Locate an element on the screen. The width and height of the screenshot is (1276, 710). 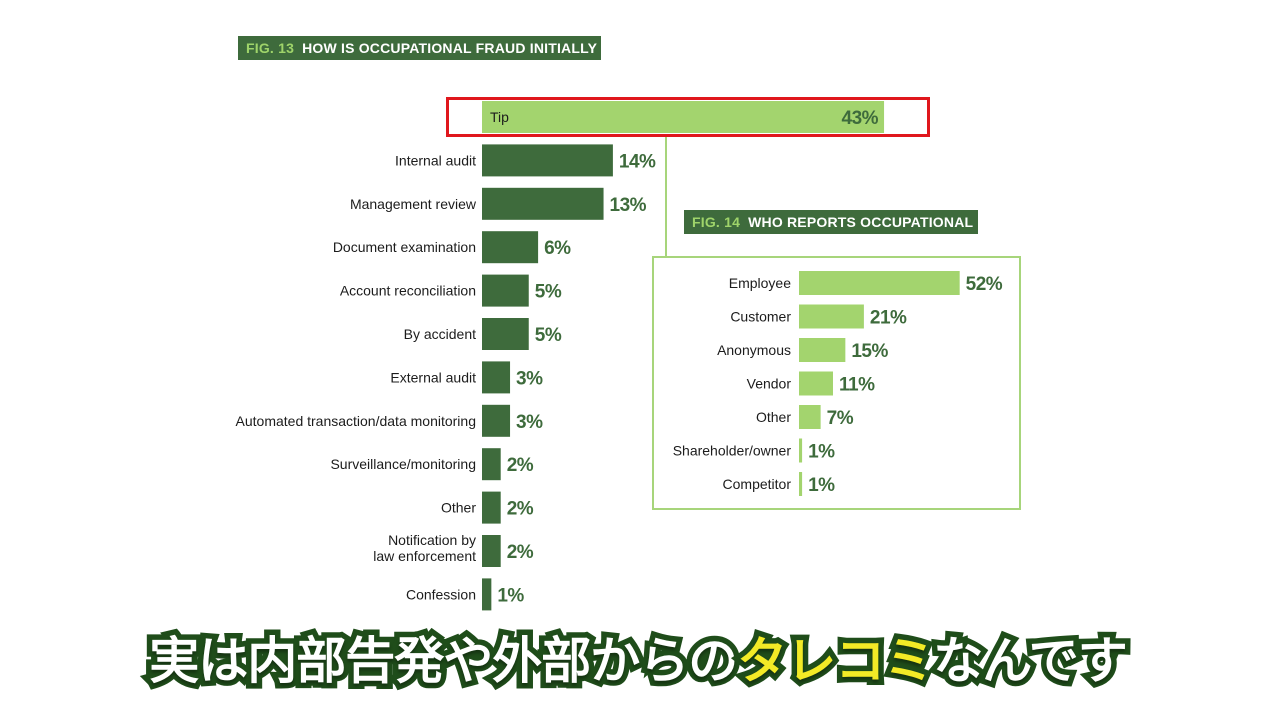
fig13-category-label: Account reconciliation is located at coordinates (408, 291).